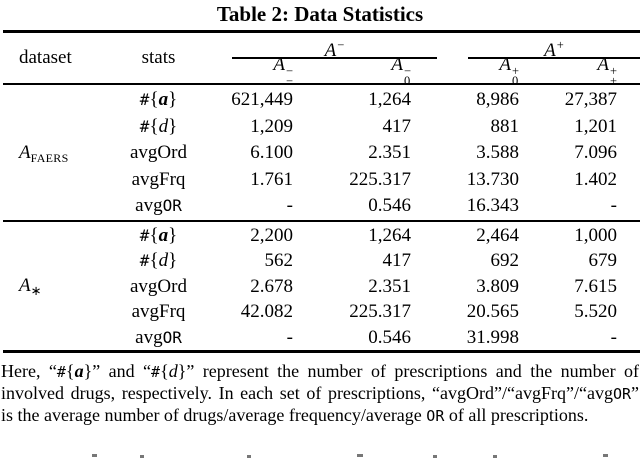  Describe the element at coordinates (595, 126) in the screenshot. I see `value-cell: 1,201` at that location.